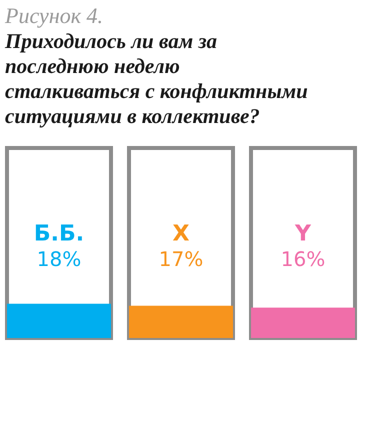 The width and height of the screenshot is (386, 442). Describe the element at coordinates (54, 15) in the screenshot. I see `chart-title: Рисунок 4.` at that location.